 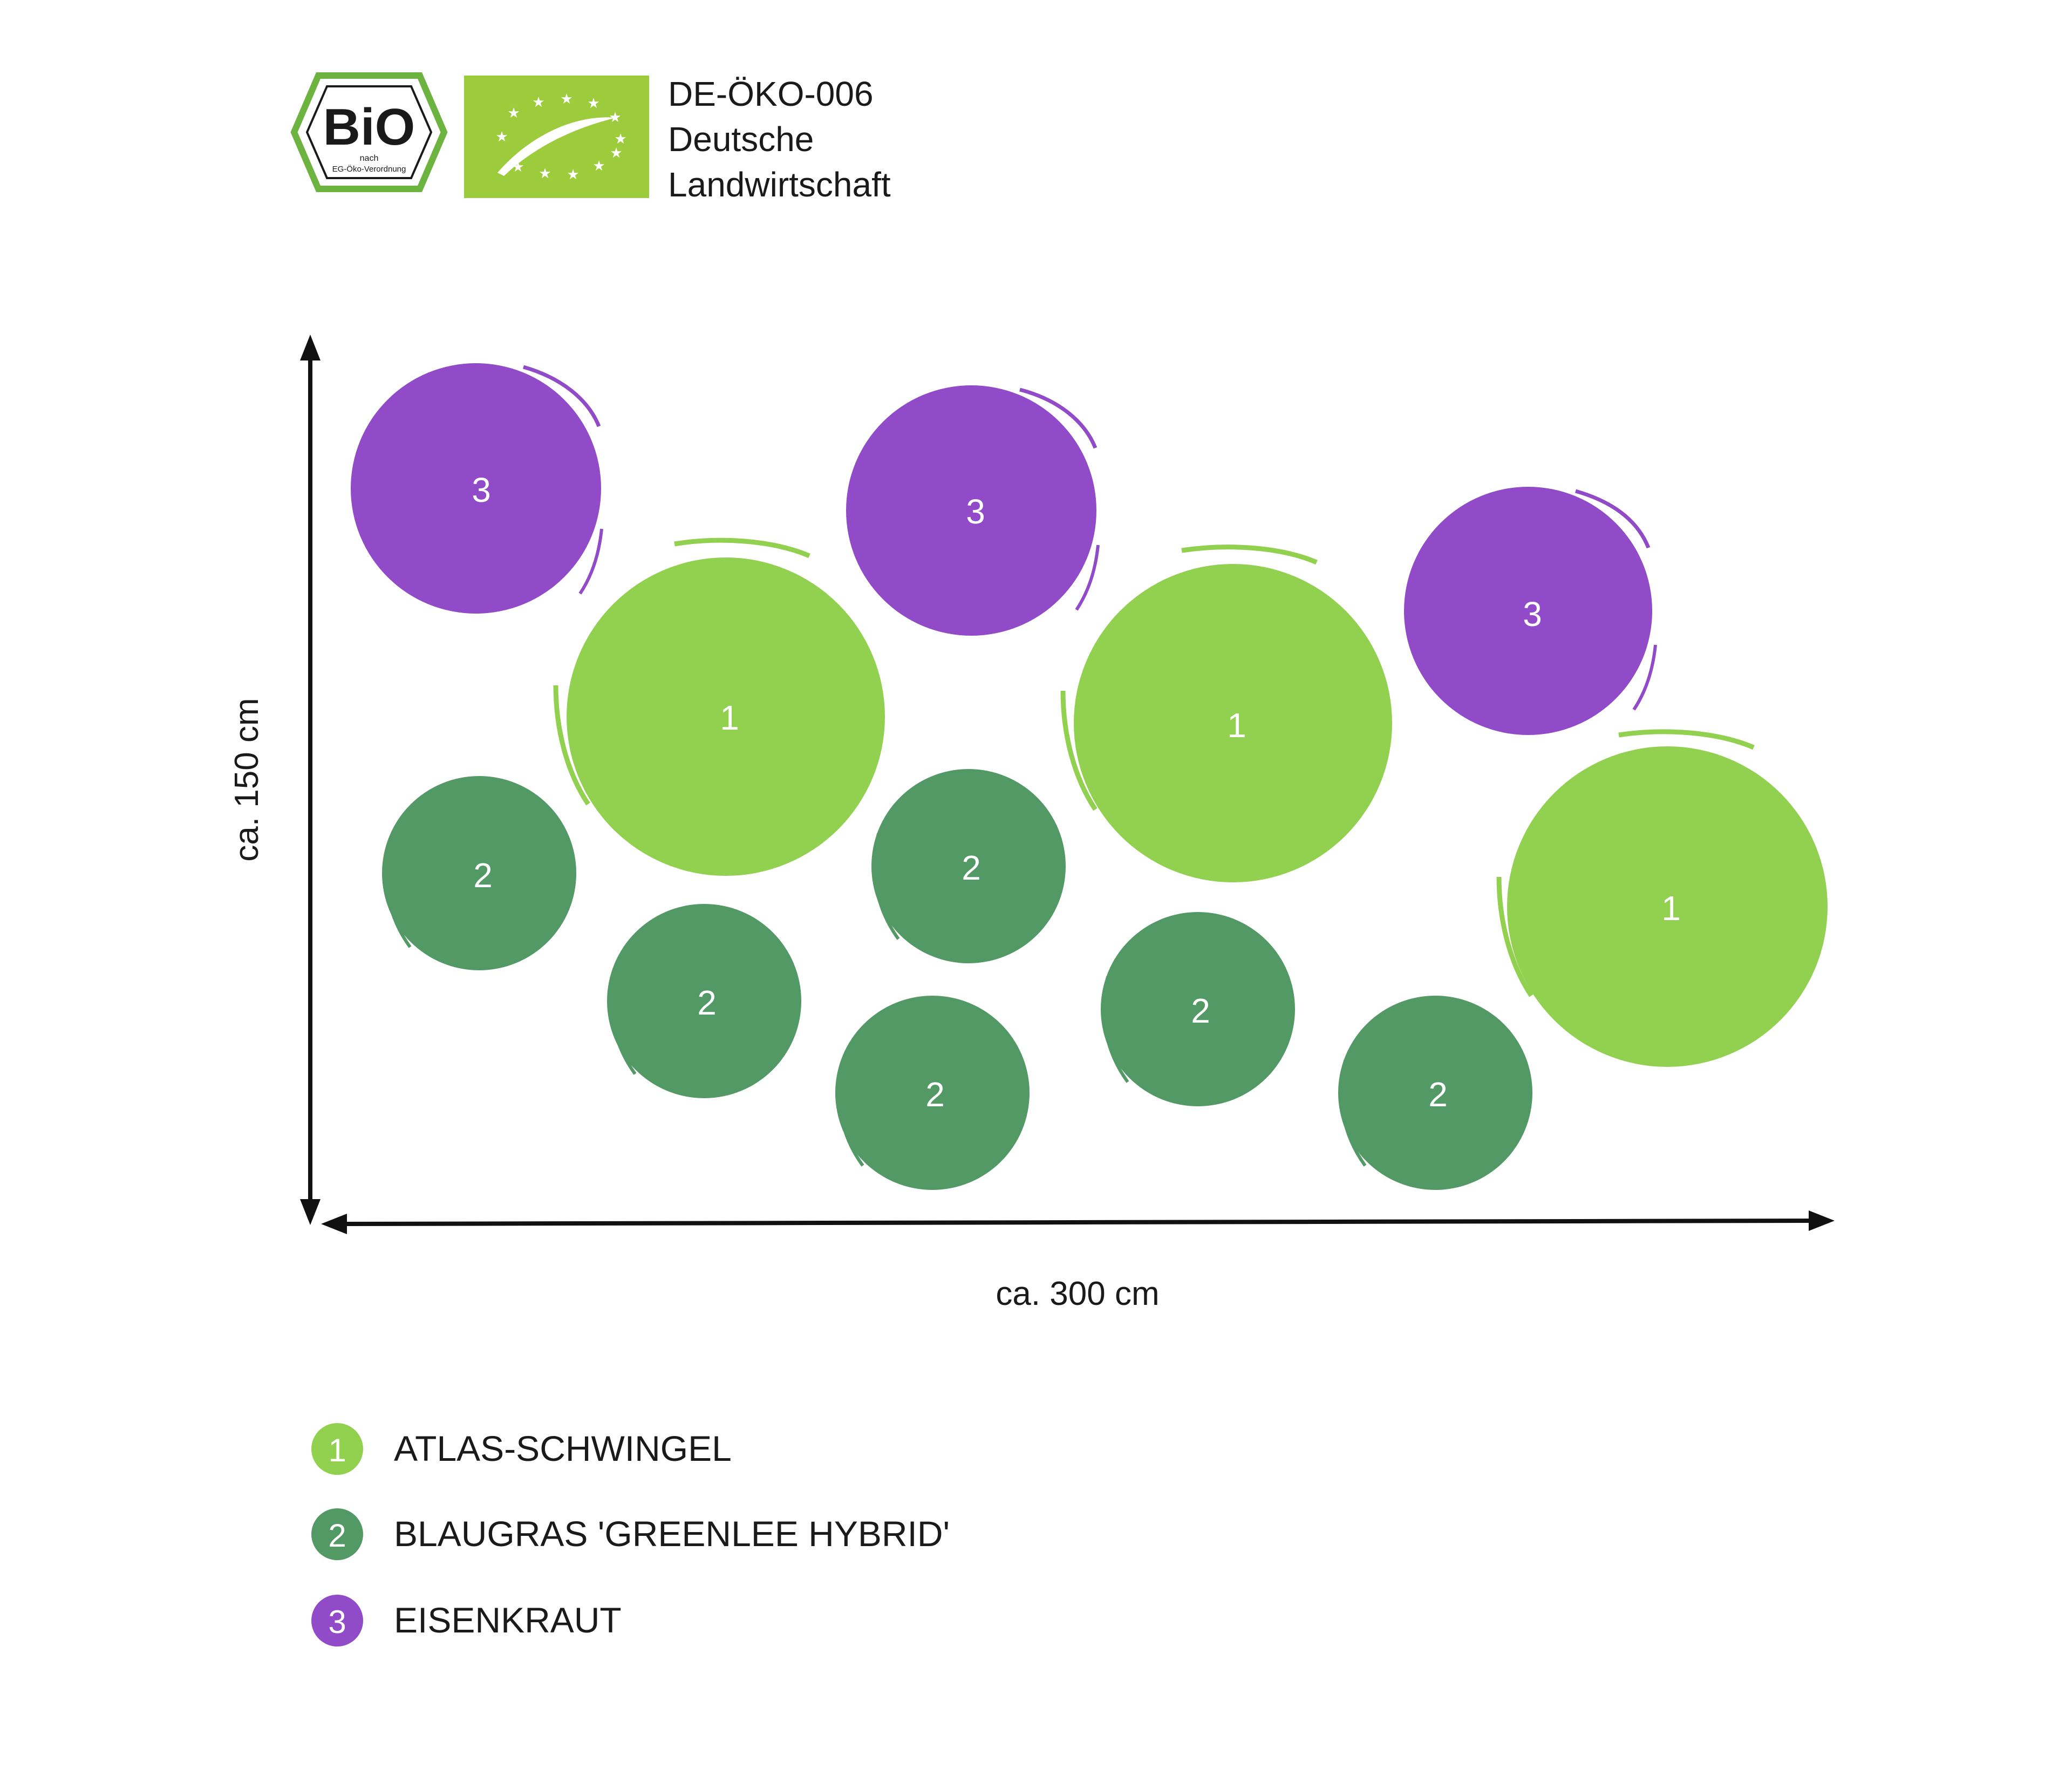 I want to click on bio-seal-logo: BiO nach EG-Öko-Verordnung, so click(x=369, y=132).